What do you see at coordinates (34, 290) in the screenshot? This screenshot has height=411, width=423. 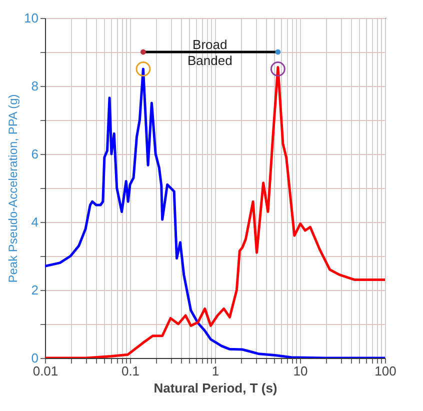 I see `y-tick-label: 2` at bounding box center [34, 290].